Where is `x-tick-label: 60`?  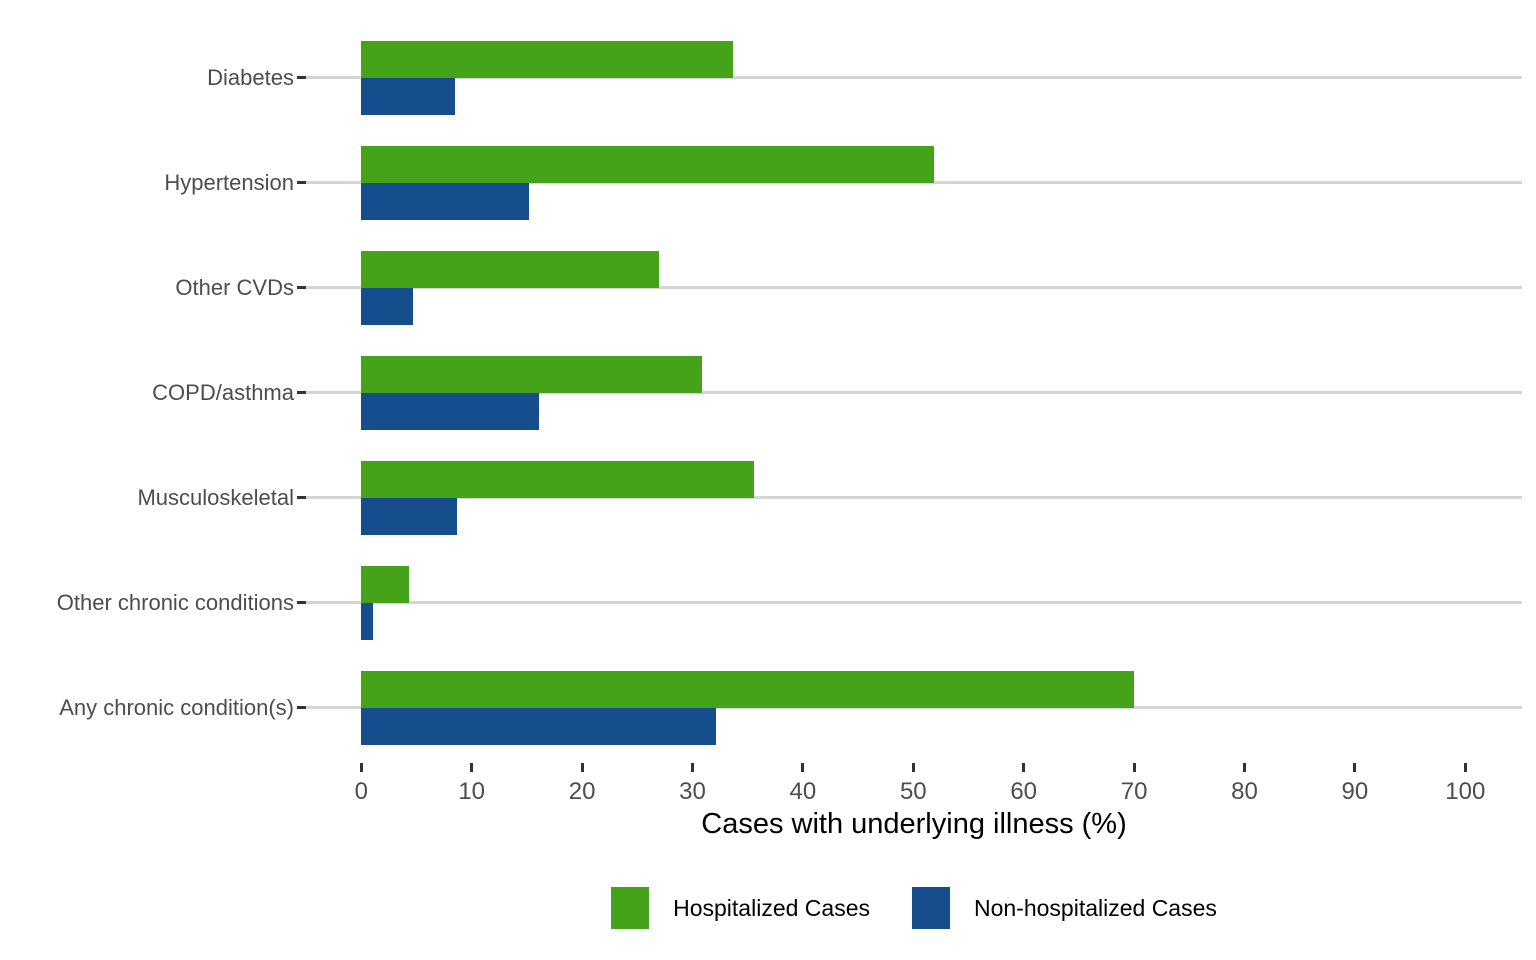 x-tick-label: 60 is located at coordinates (1024, 791).